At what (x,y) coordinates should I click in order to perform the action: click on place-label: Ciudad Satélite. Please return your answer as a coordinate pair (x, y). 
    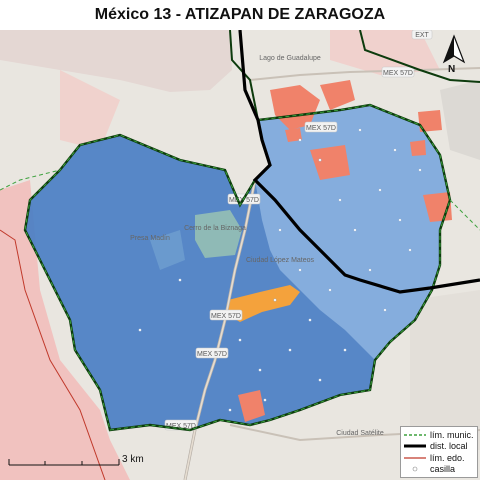
    Looking at the image, I should click on (360, 433).